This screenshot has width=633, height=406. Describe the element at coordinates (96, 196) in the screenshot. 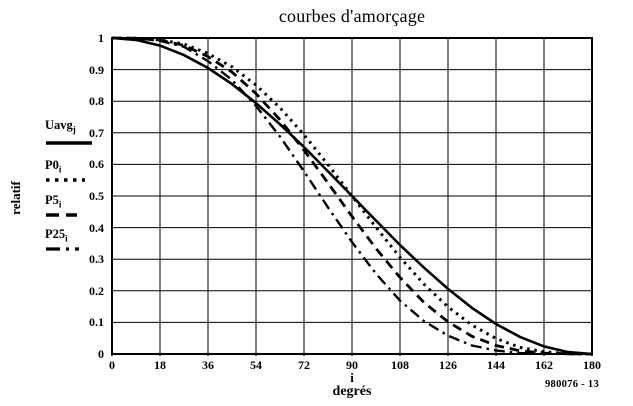

I see `y-tick-label: 0.5` at that location.